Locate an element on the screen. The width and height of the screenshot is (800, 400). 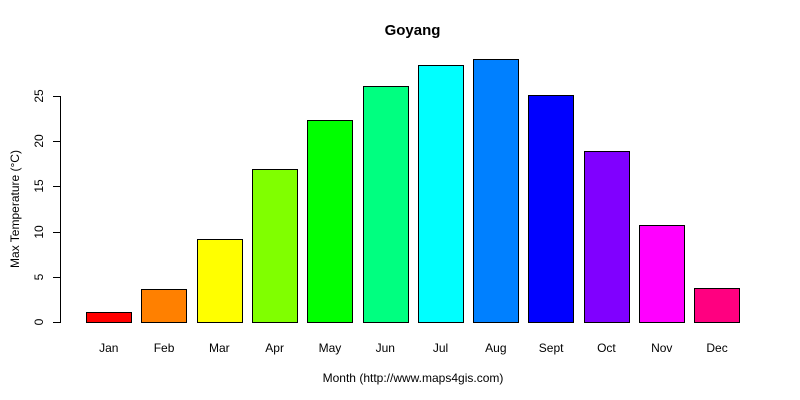
bar-feb is located at coordinates (164, 306).